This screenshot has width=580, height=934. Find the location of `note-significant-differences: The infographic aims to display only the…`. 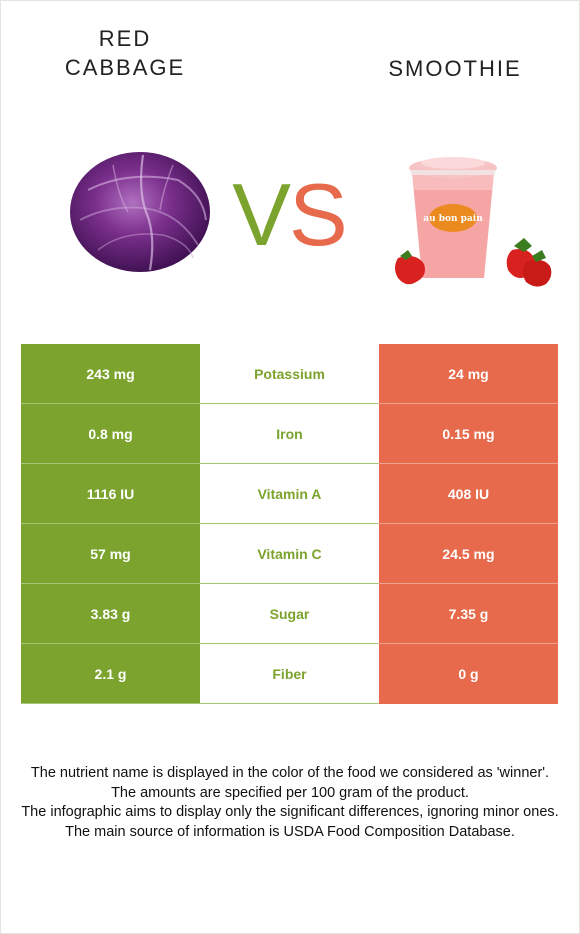

note-significant-differences: The infographic aims to display only the… is located at coordinates (290, 812).